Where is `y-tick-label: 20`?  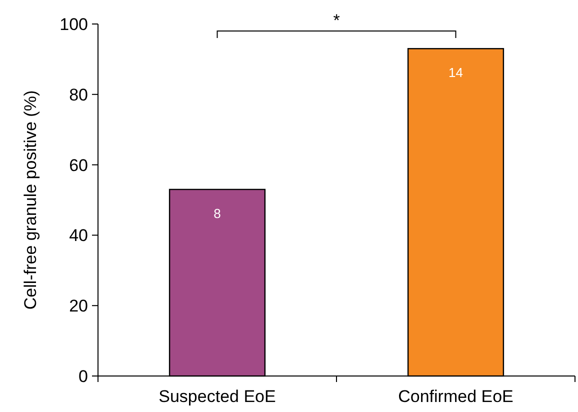
y-tick-label: 20 is located at coordinates (78, 306).